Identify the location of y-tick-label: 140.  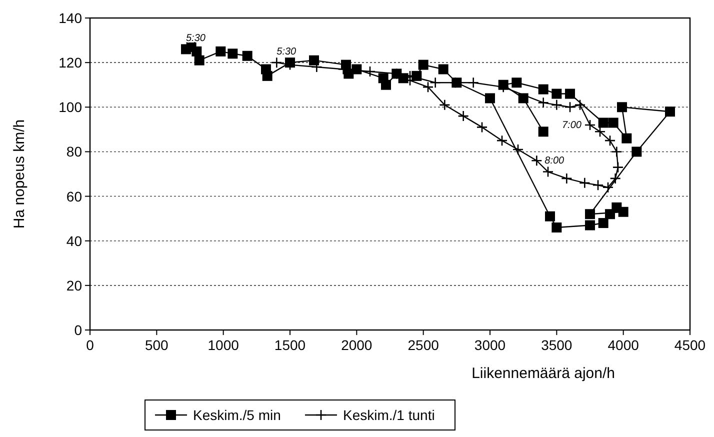
(70, 18).